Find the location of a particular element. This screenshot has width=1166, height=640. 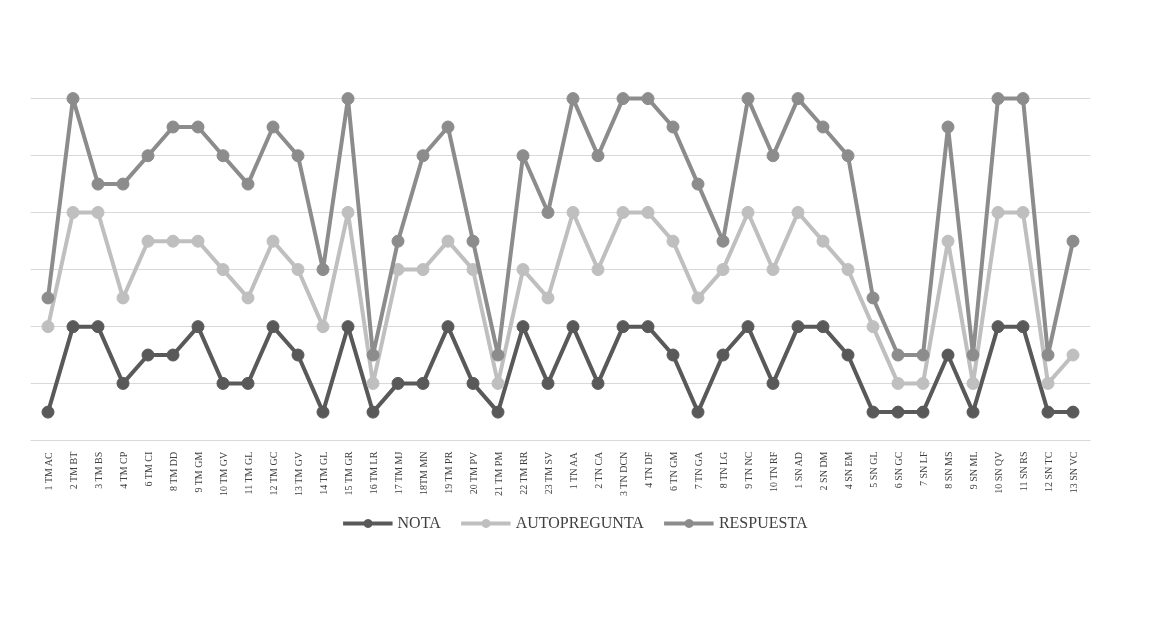

x-tick-label: 9 TN NC is located at coordinates (748, 470).